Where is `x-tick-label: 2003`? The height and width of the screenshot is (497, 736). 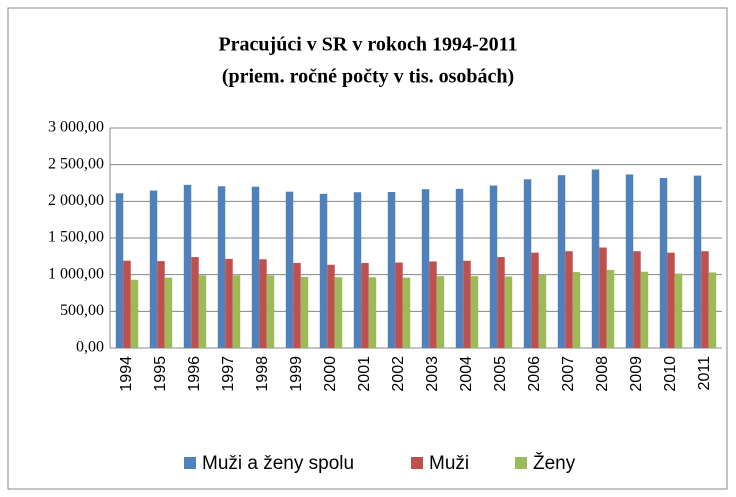
x-tick-label: 2003 is located at coordinates (432, 374).